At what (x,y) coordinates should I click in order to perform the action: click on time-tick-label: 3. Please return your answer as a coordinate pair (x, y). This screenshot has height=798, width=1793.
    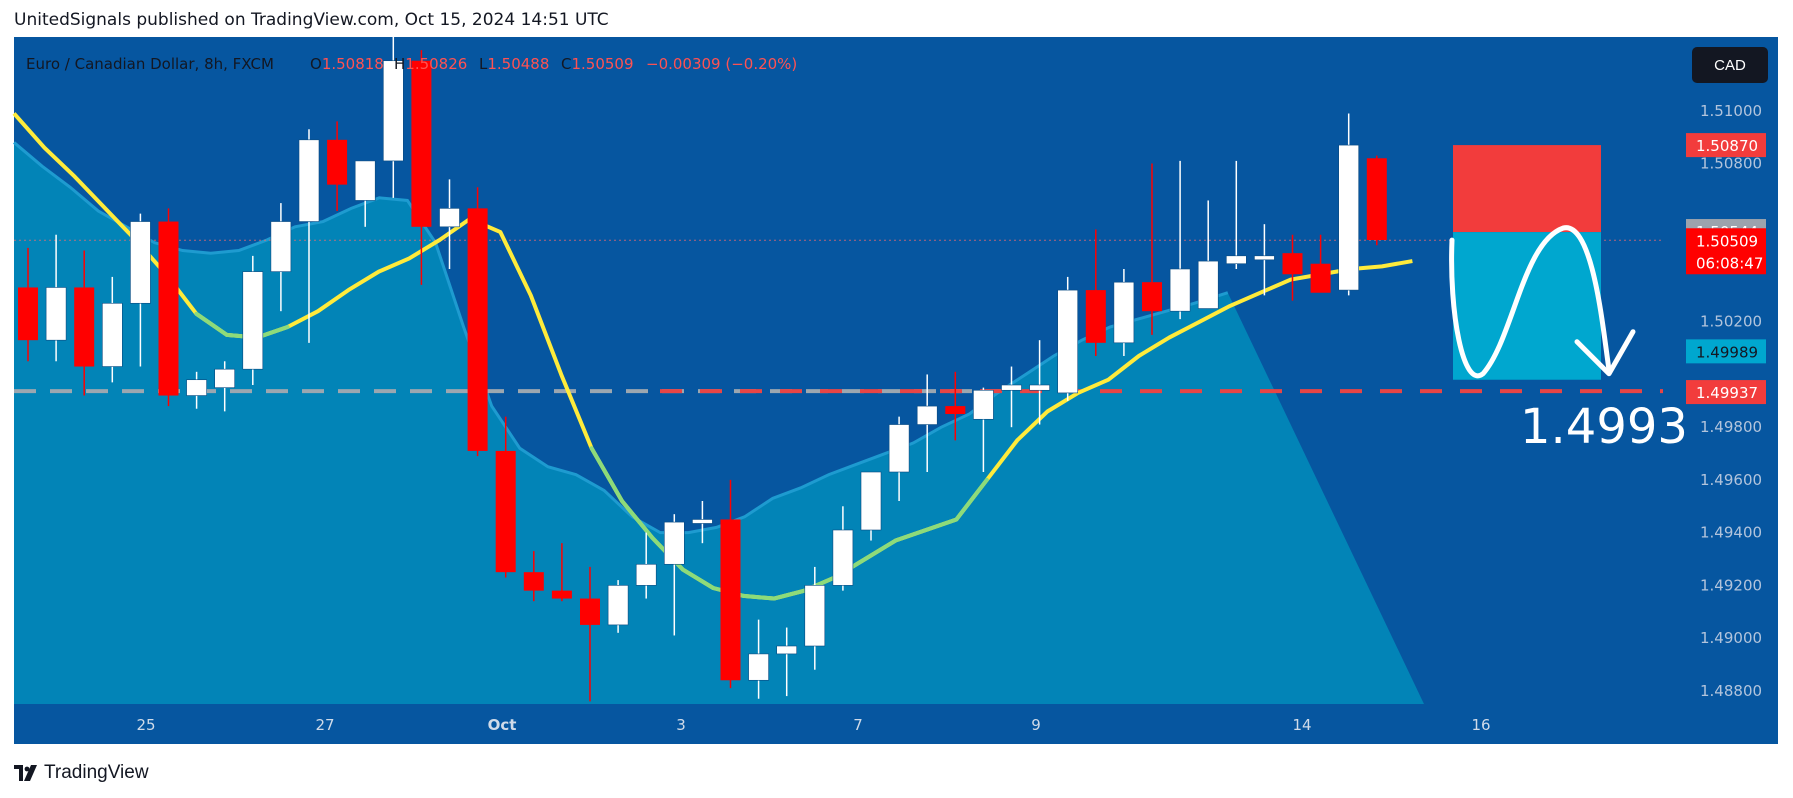
    Looking at the image, I should click on (681, 725).